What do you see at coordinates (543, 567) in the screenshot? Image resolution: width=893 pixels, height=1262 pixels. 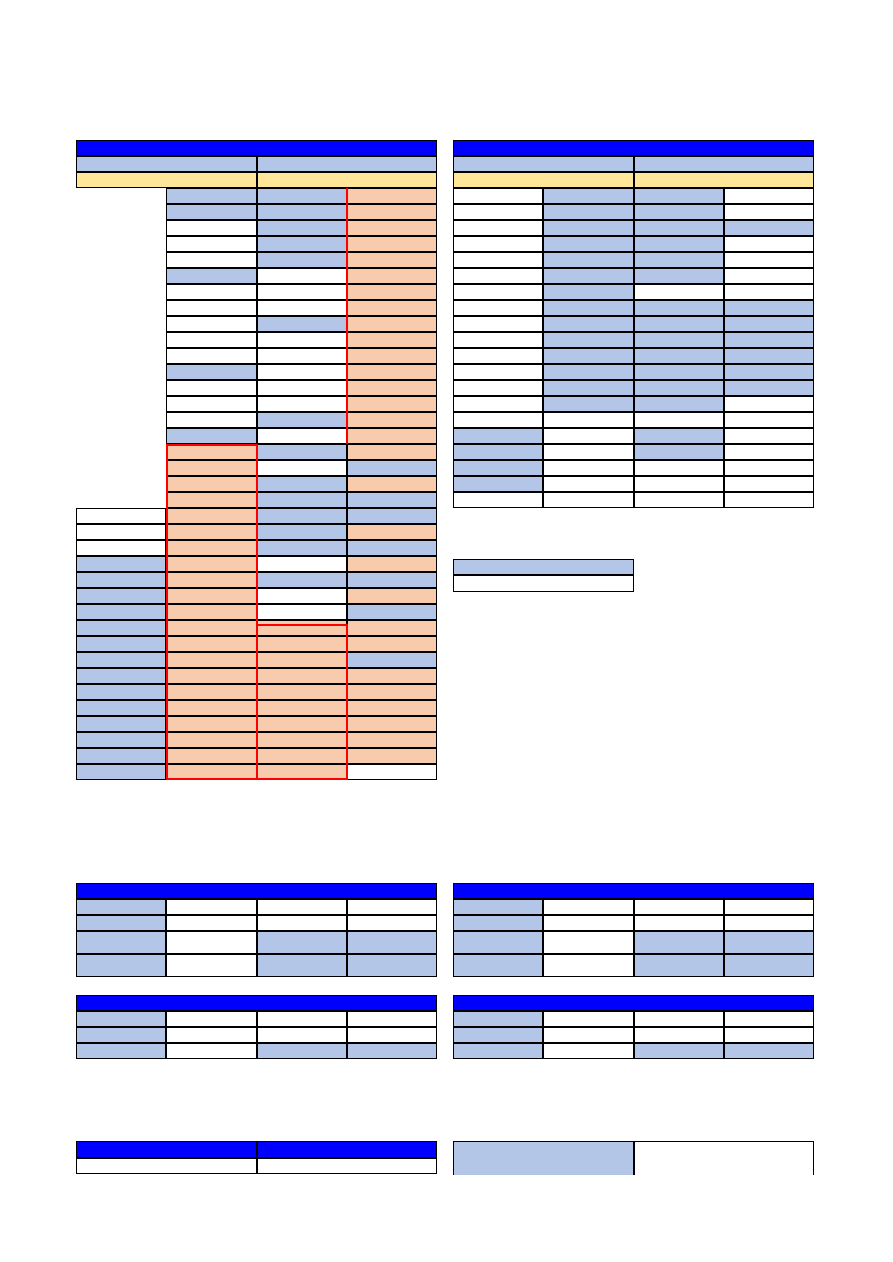 I see `legend-row` at bounding box center [543, 567].